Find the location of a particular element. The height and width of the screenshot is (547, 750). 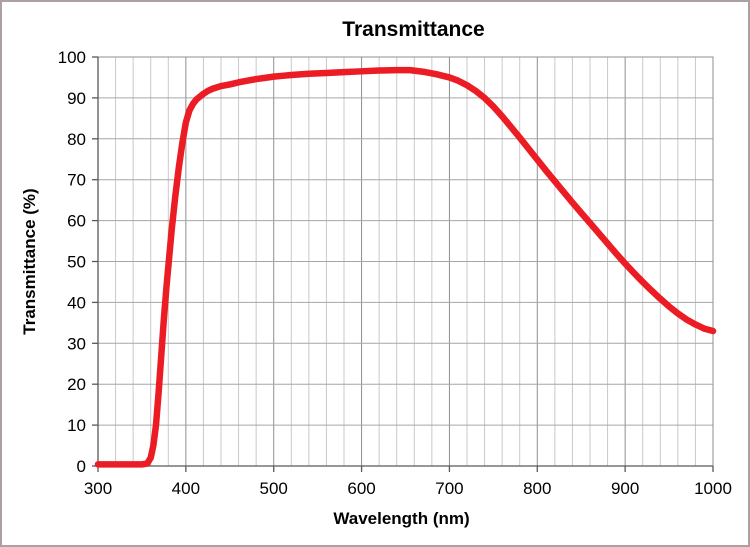

y-tick-label: 50 is located at coordinates (76, 262).